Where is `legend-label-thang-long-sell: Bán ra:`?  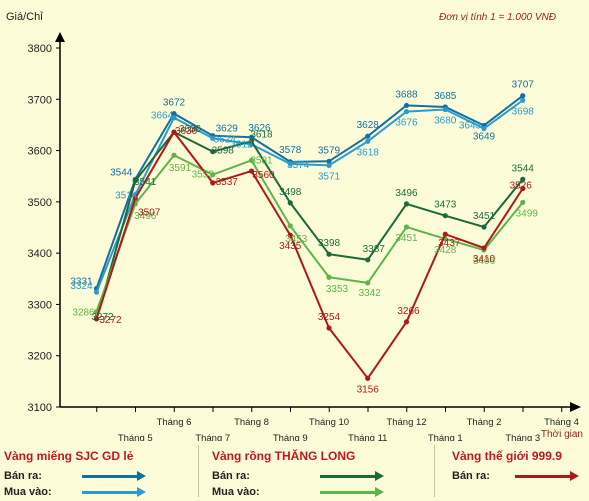
legend-label-thang-long-sell: Bán ra: is located at coordinates (231, 476).